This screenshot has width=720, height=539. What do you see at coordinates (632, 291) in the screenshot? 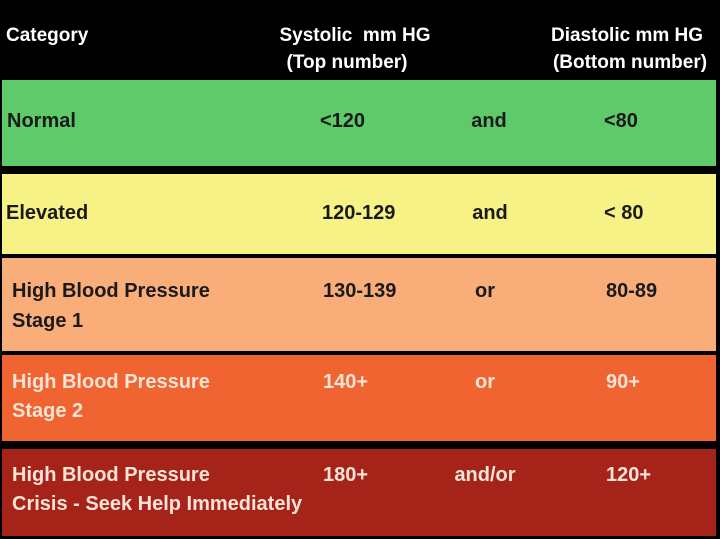
I see `diastolic: 80-89` at bounding box center [632, 291].